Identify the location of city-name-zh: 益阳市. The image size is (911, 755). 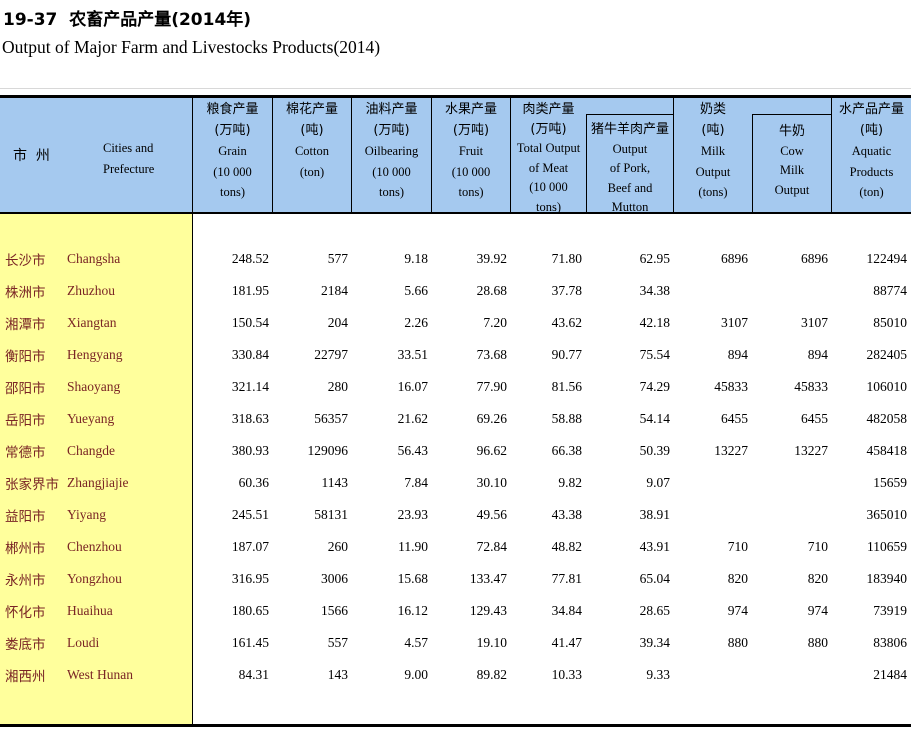
(25, 517).